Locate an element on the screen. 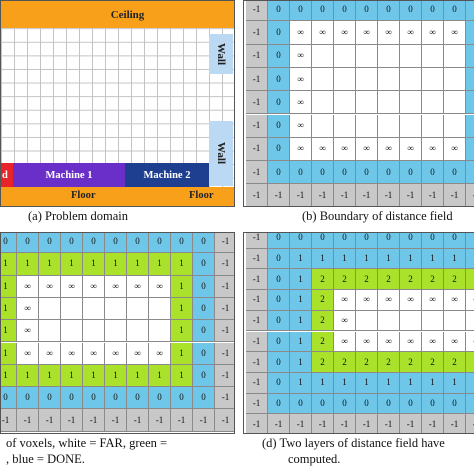 Image resolution: width=474 pixels, height=474 pixels. floor-label: Floor is located at coordinates (83, 195).